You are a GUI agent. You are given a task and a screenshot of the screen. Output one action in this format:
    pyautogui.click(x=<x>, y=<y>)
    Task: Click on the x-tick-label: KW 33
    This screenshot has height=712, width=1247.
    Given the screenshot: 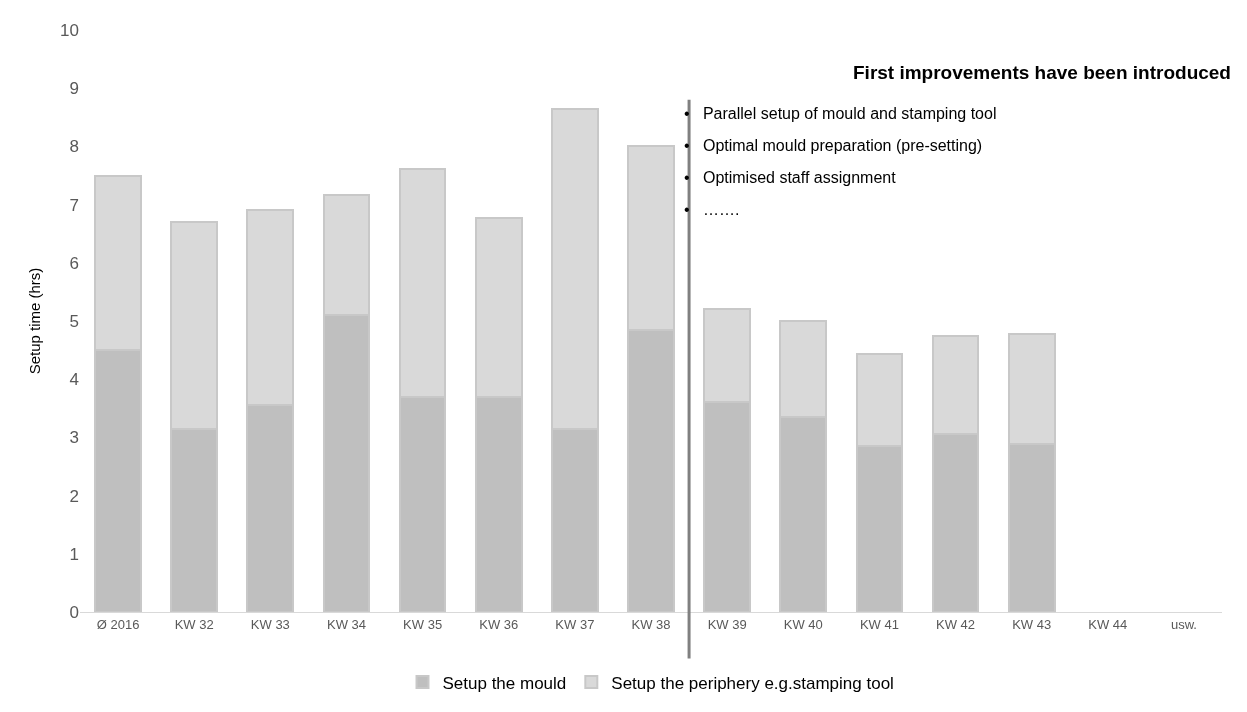 What is the action you would take?
    pyautogui.click(x=270, y=624)
    